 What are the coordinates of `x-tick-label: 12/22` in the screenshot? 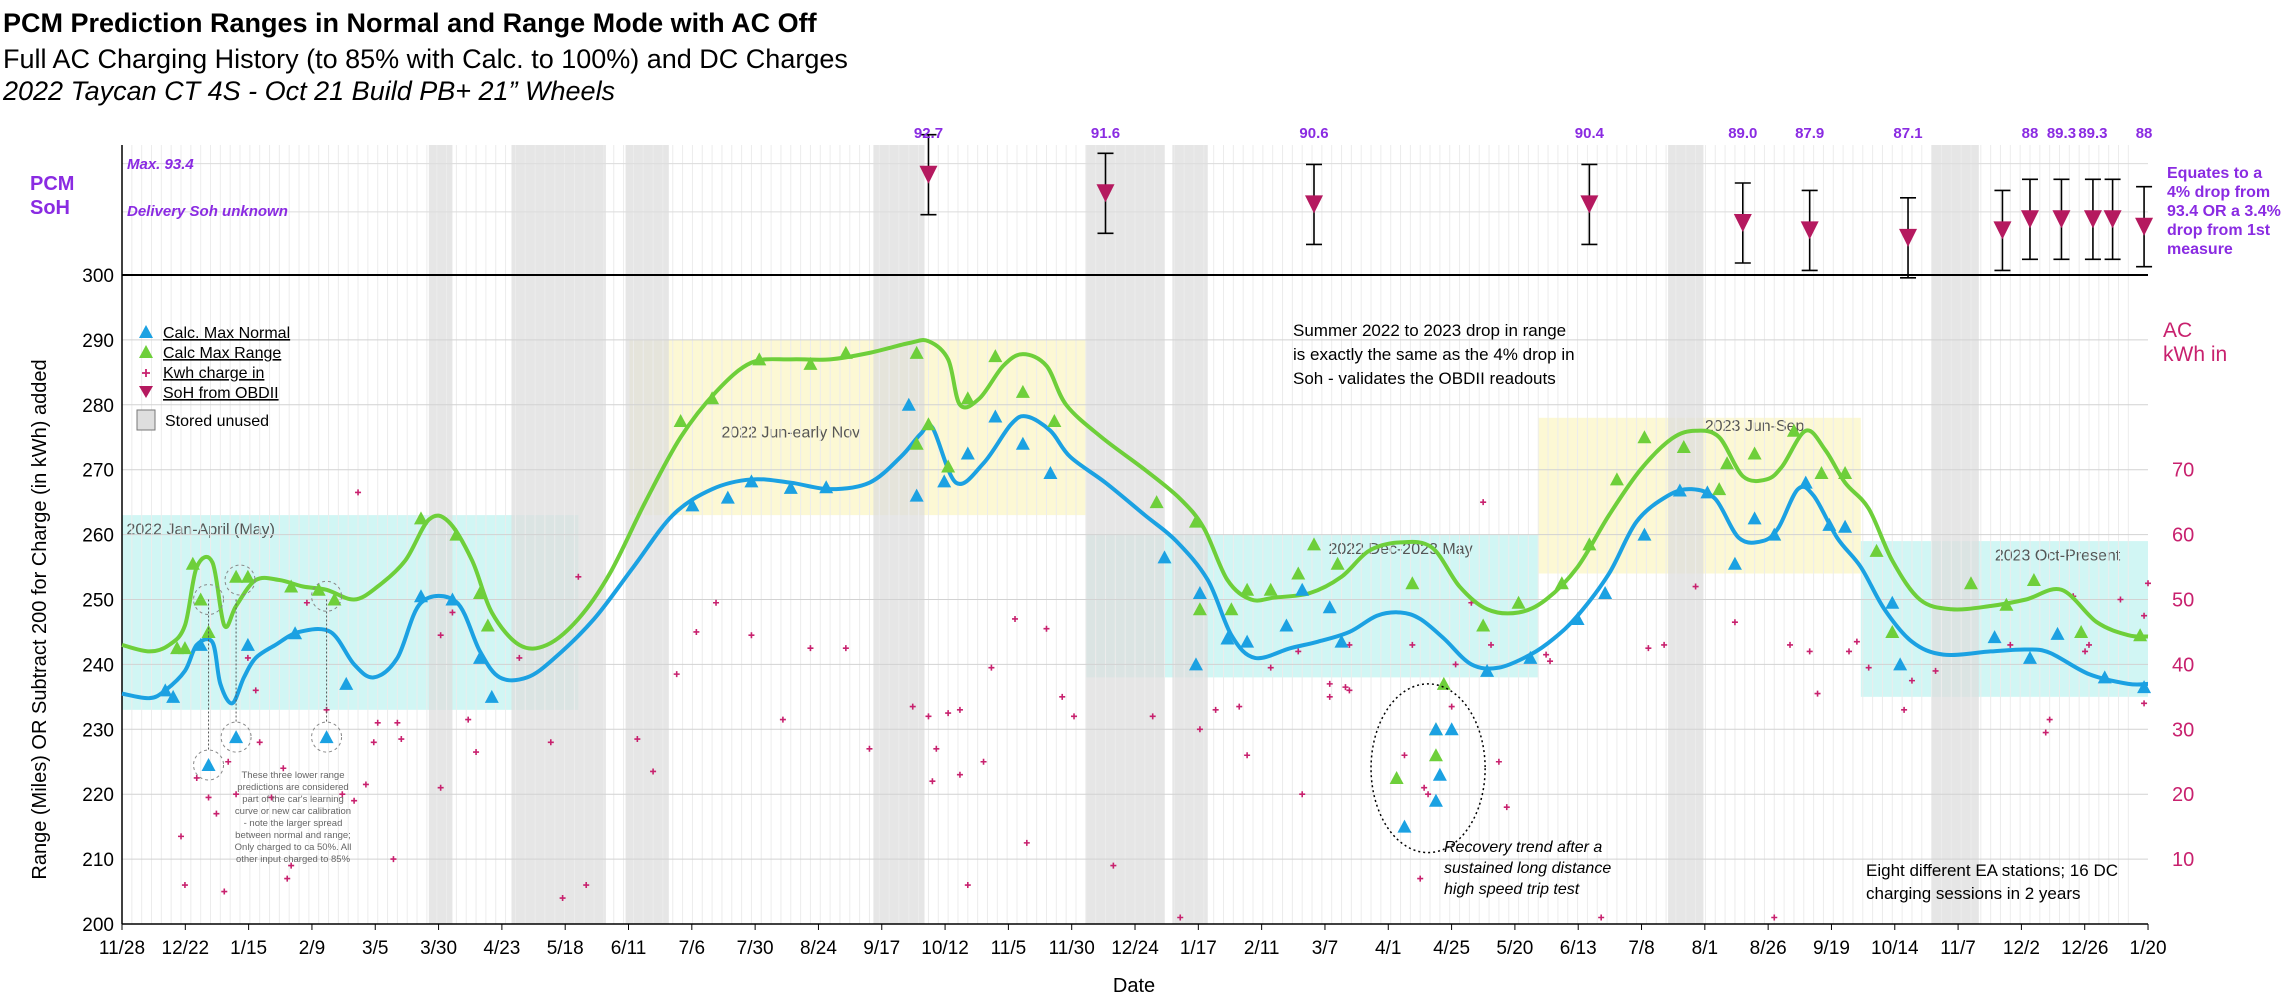 It's located at (186, 948).